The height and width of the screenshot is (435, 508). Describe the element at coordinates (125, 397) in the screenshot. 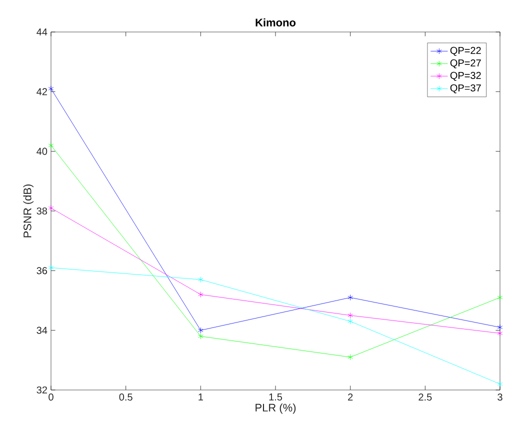

I see `x-tick-label: 0.5` at that location.